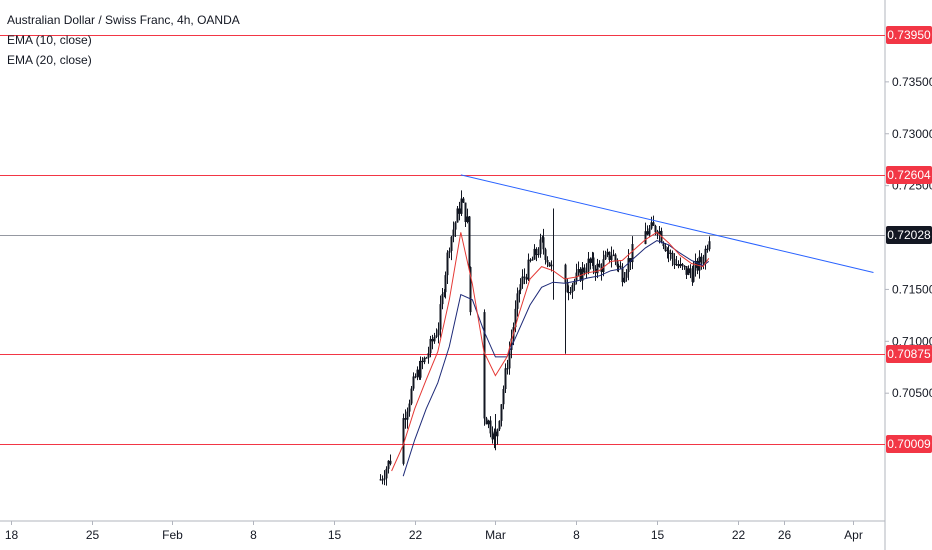  I want to click on y-tick-label: 0.71000, so click(912, 341).